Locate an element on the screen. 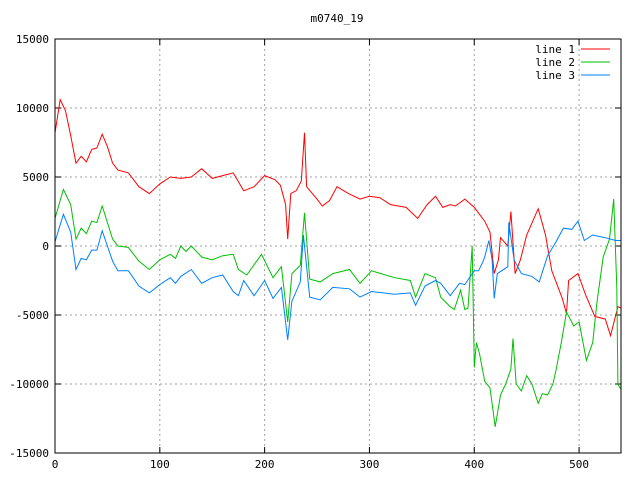  x-tick-label: 0 is located at coordinates (55, 464).